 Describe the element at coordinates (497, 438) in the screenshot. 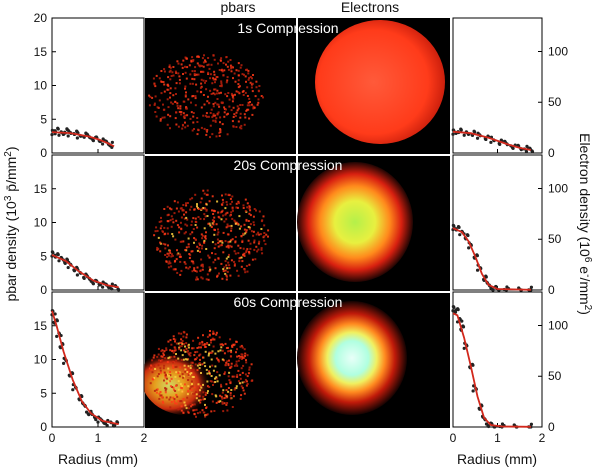

I see `x-tick-label: 1` at that location.